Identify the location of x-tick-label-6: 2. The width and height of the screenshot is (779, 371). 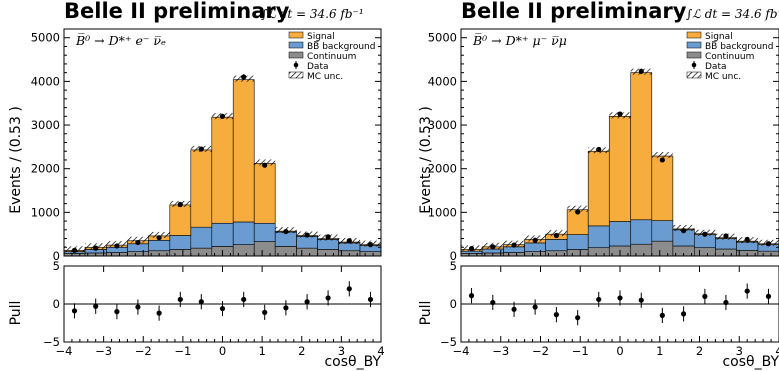
(699, 351).